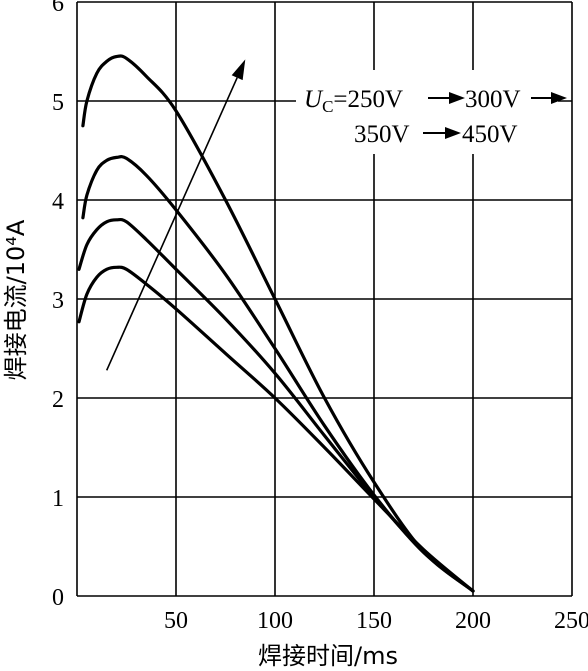 The height and width of the screenshot is (671, 588). I want to click on y-tick-label-3: 3, so click(58, 301).